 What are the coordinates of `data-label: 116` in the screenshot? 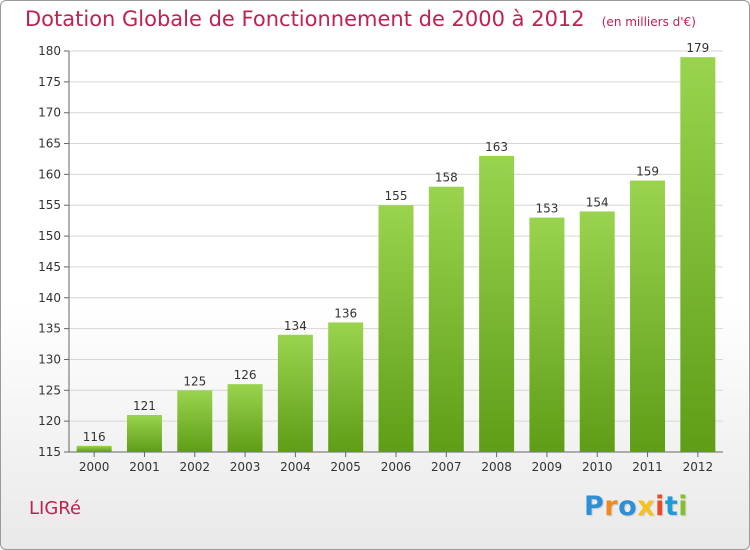 It's located at (94, 437).